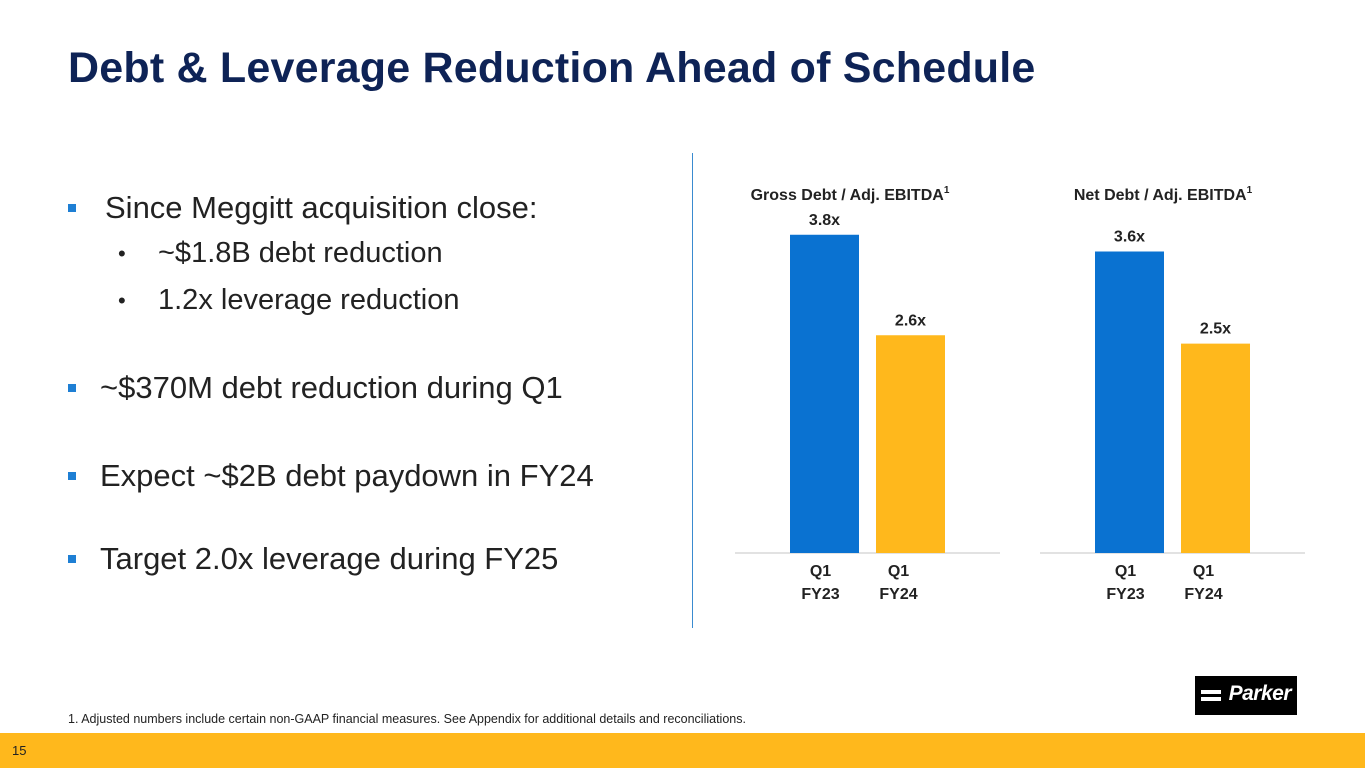  Describe the element at coordinates (1129, 237) in the screenshot. I see `data-label: 3.6x` at that location.